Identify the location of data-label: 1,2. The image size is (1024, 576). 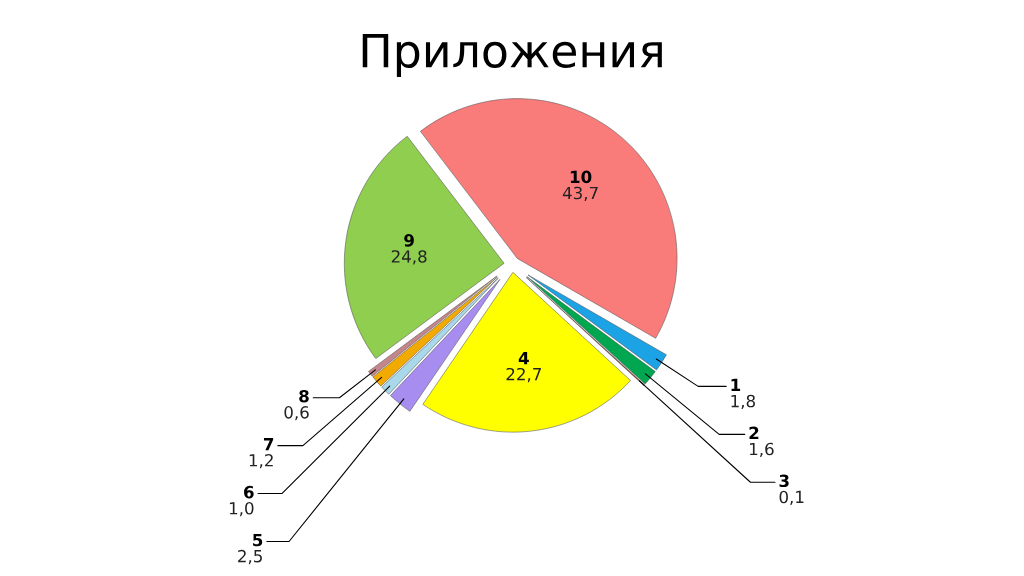
(261, 461).